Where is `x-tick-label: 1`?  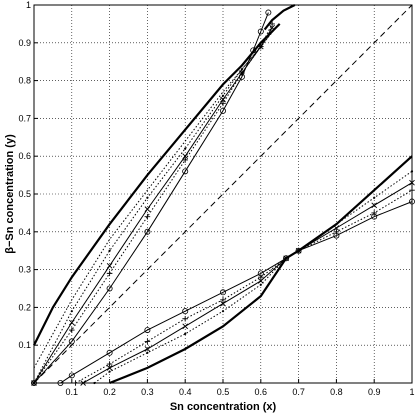 x-tick-label: 1 is located at coordinates (411, 392).